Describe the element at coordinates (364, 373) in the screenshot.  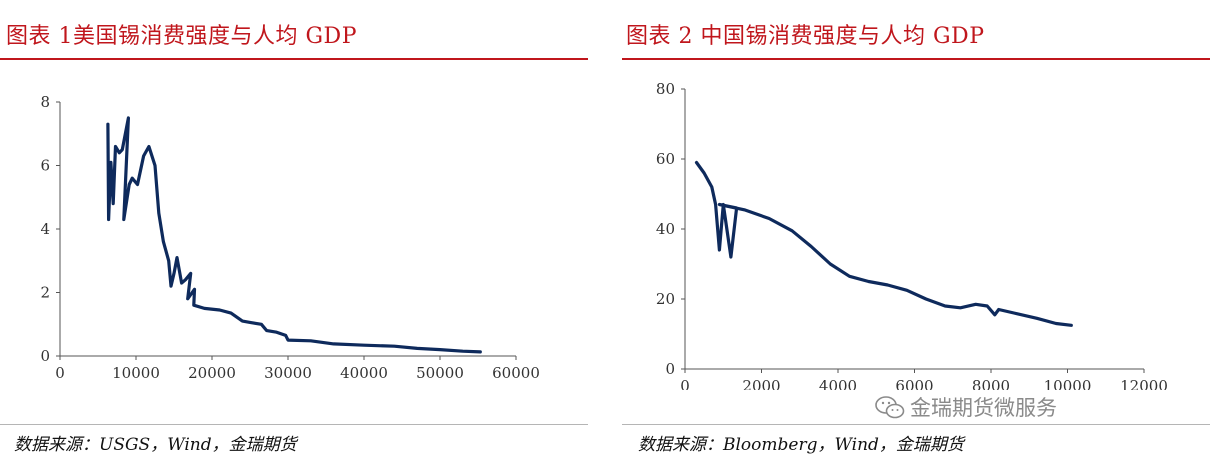
I see `x-tick-label: 40000` at that location.